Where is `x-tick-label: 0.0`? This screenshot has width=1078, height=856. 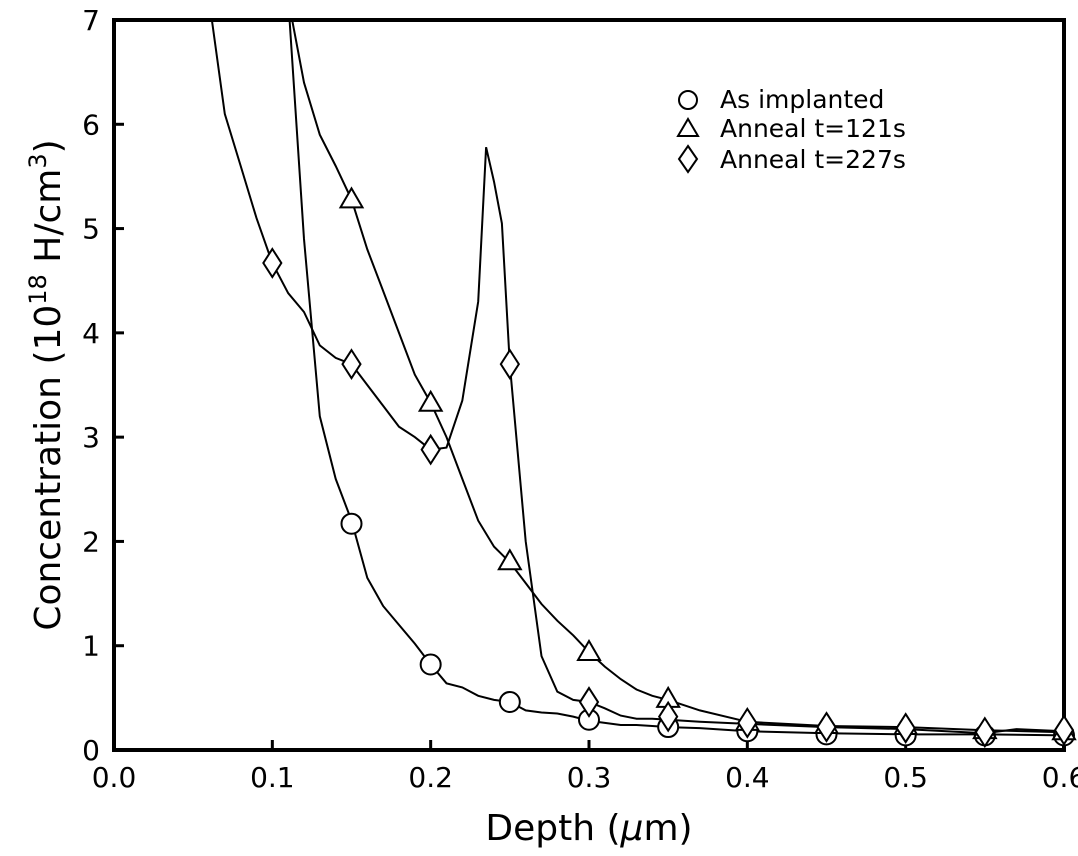
x-tick-label: 0.0 is located at coordinates (114, 777).